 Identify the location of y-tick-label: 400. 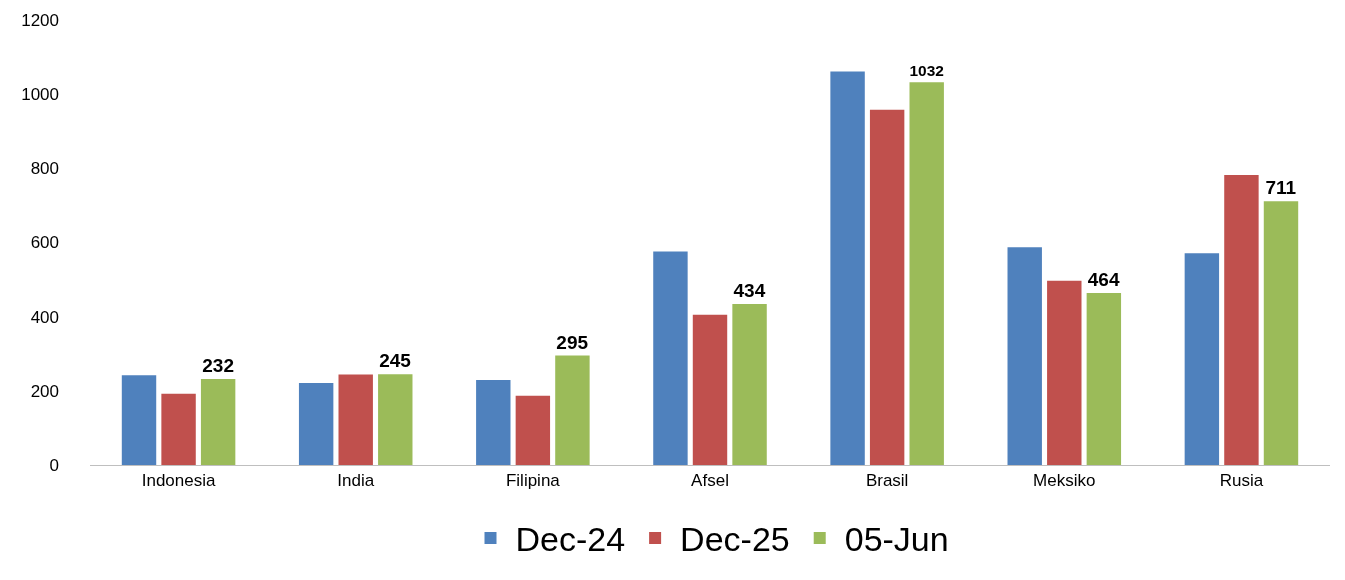
(44, 317).